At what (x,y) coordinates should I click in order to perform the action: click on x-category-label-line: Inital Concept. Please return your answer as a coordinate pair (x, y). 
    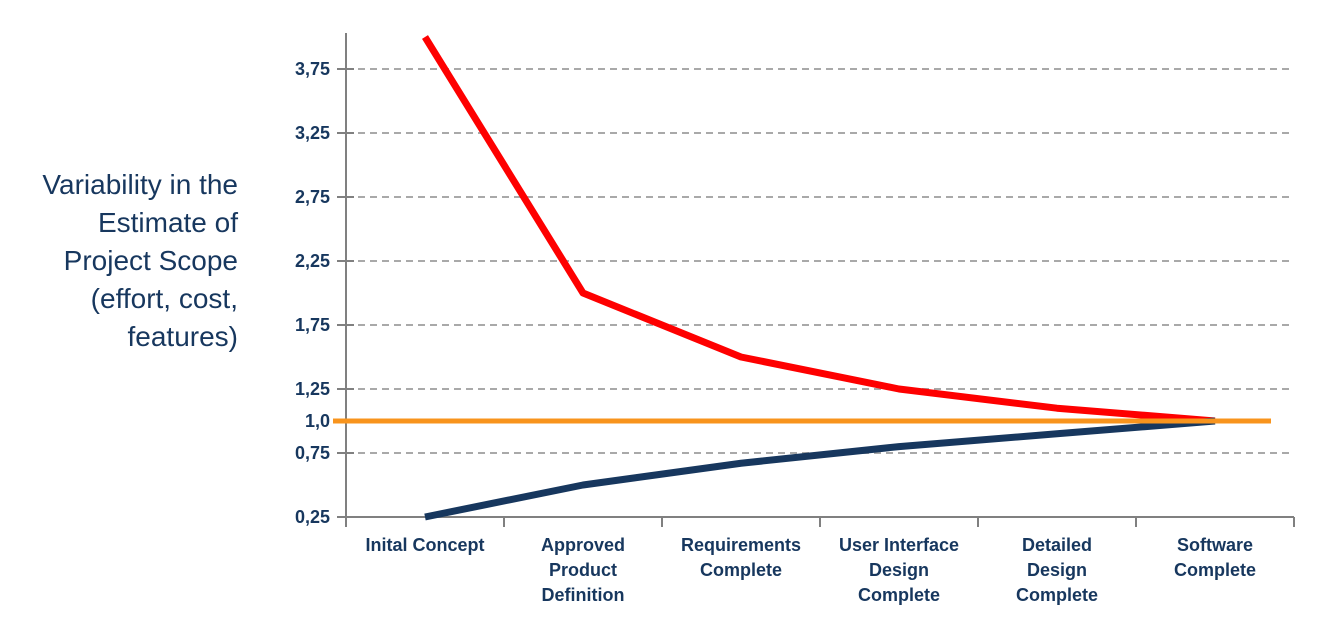
    Looking at the image, I should click on (424, 545).